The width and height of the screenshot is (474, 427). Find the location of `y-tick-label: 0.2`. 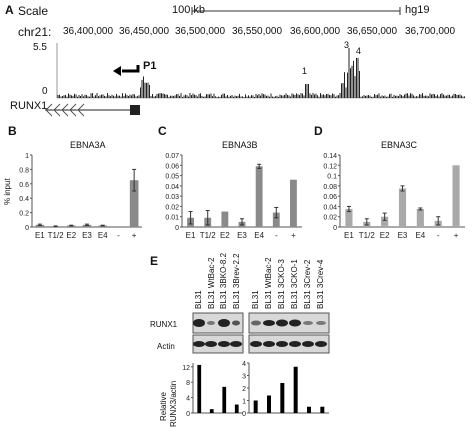

y-tick-label: 0.2 is located at coordinates (24, 214).